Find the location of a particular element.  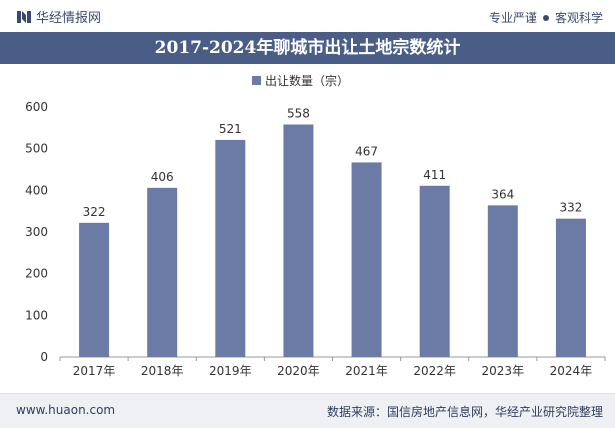

footer-url: www.huaon.com is located at coordinates (66, 410).